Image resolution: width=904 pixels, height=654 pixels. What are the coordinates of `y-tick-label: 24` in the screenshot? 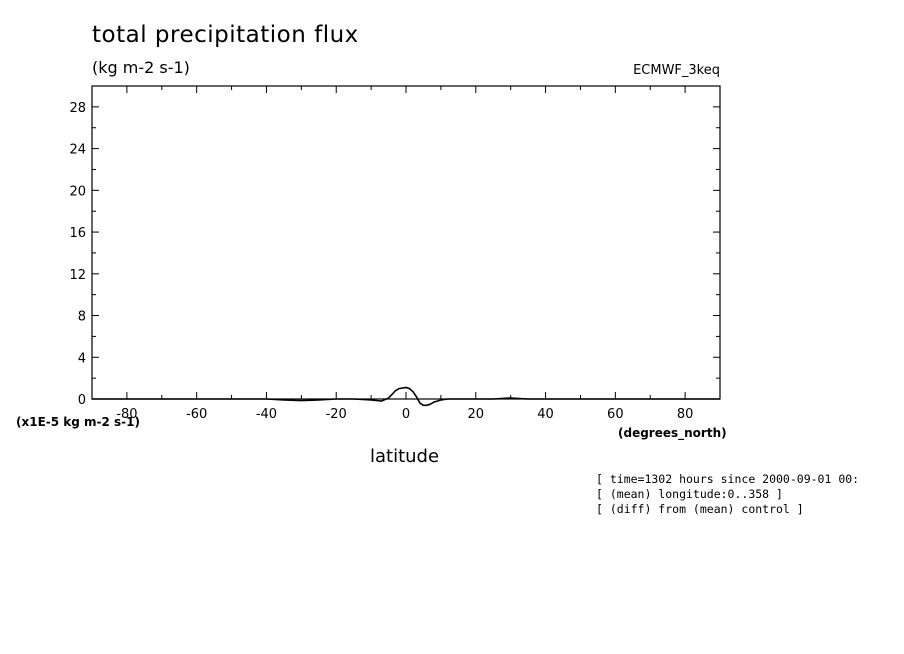 It's located at (77, 150).